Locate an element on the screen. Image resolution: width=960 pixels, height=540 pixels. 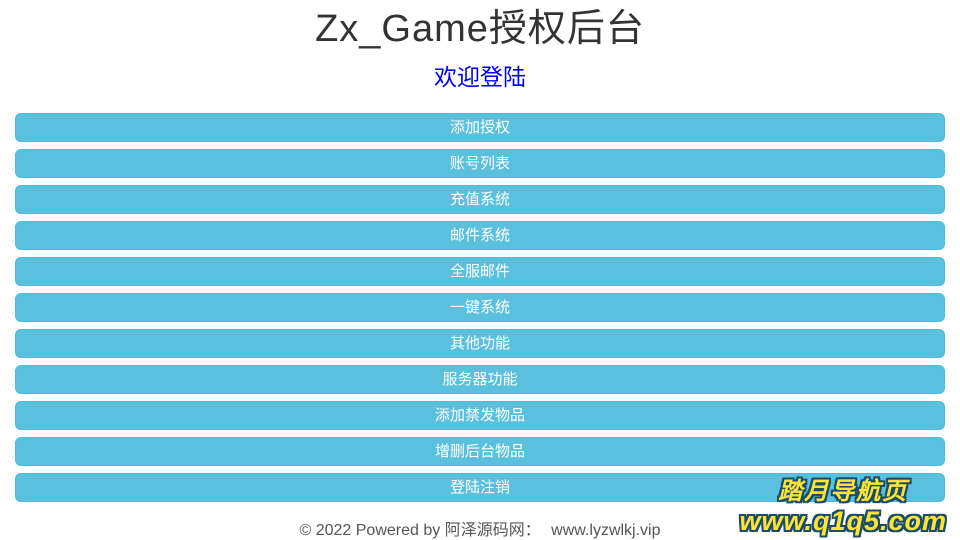
menu-item-add-banned-items: 添加禁发物品 is located at coordinates (480, 415).